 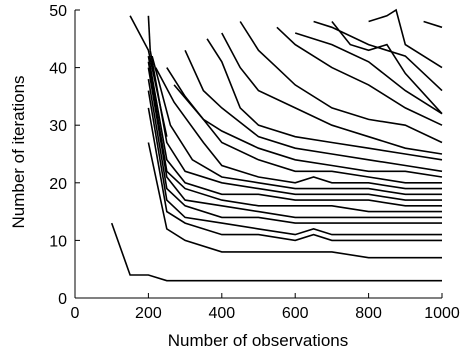 I want to click on x-tick-label: 200, so click(x=148, y=313).